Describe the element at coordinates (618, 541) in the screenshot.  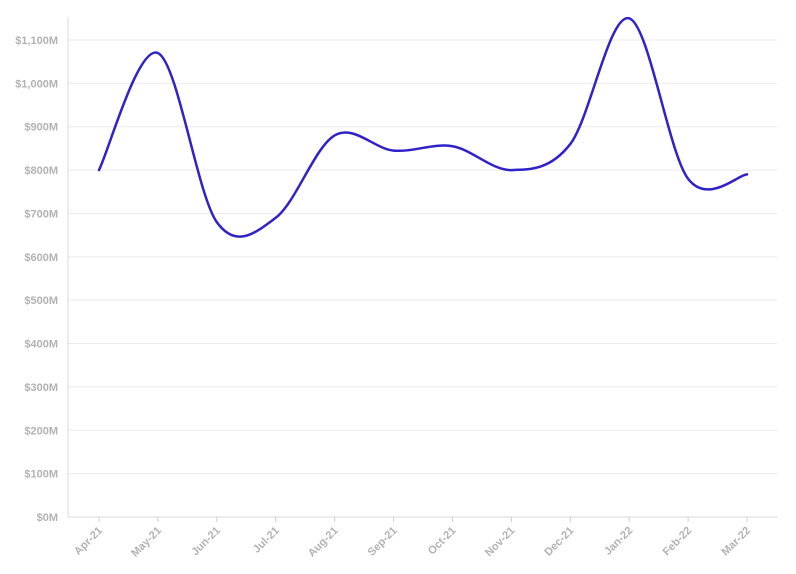
I see `x-tick-label: Jan-22` at that location.